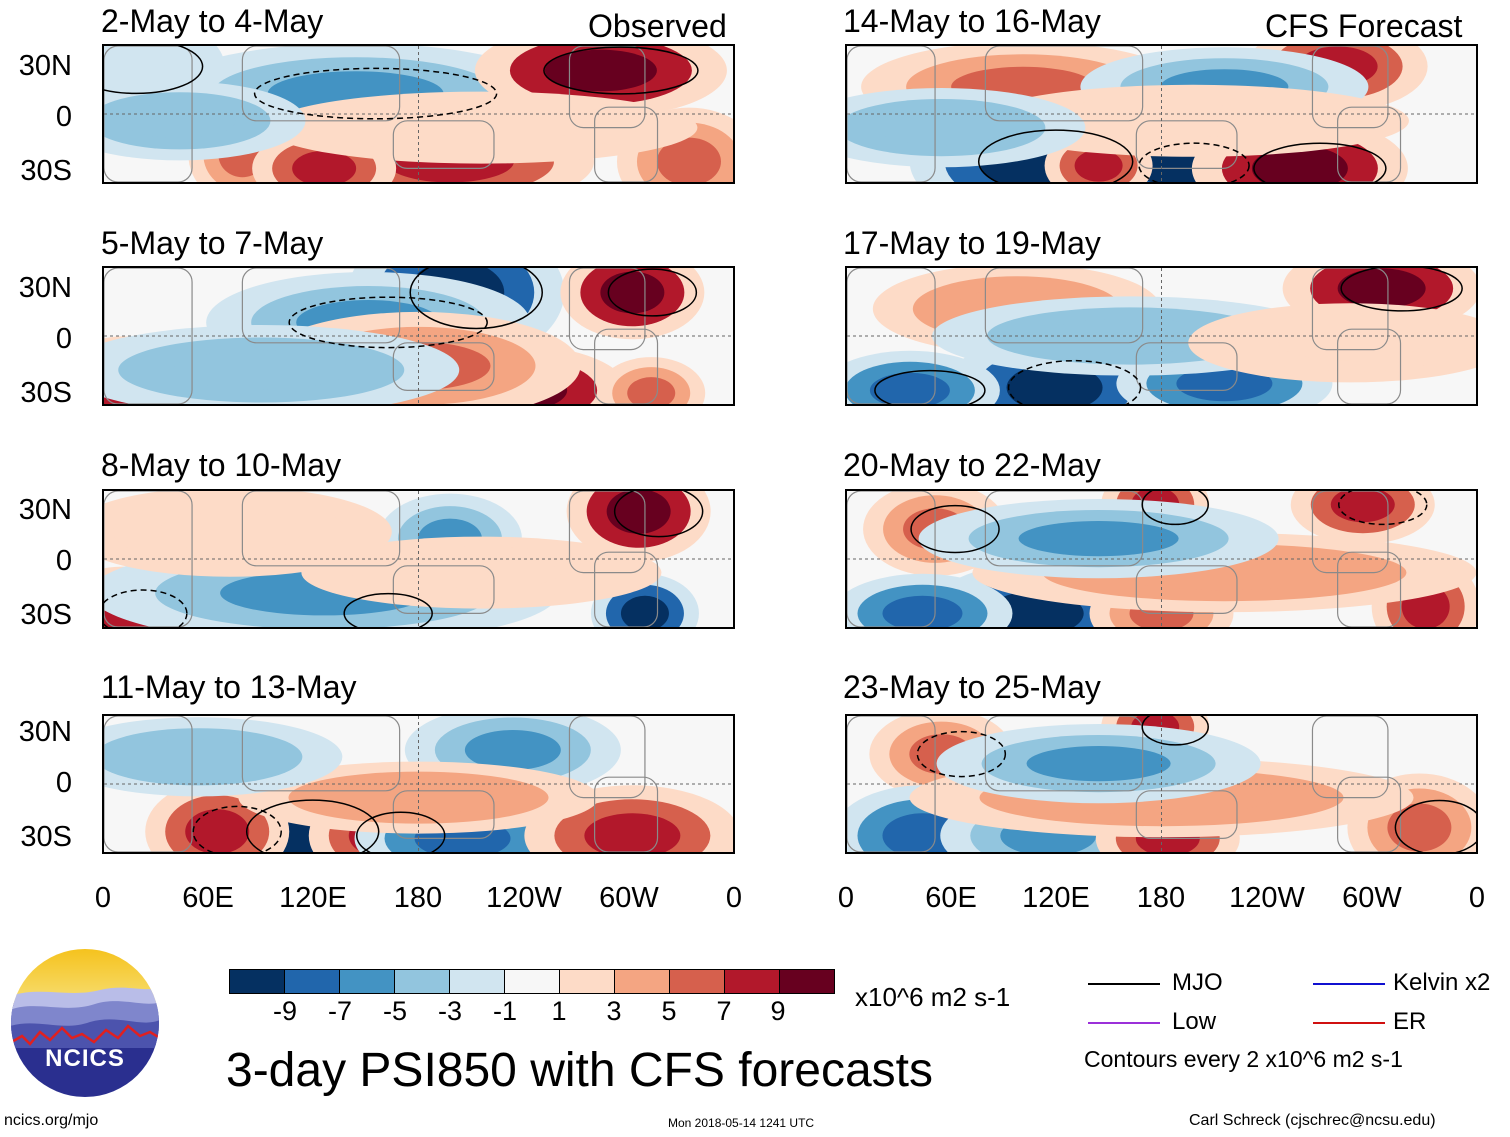  I want to click on legend-line-er, so click(1349, 1023).